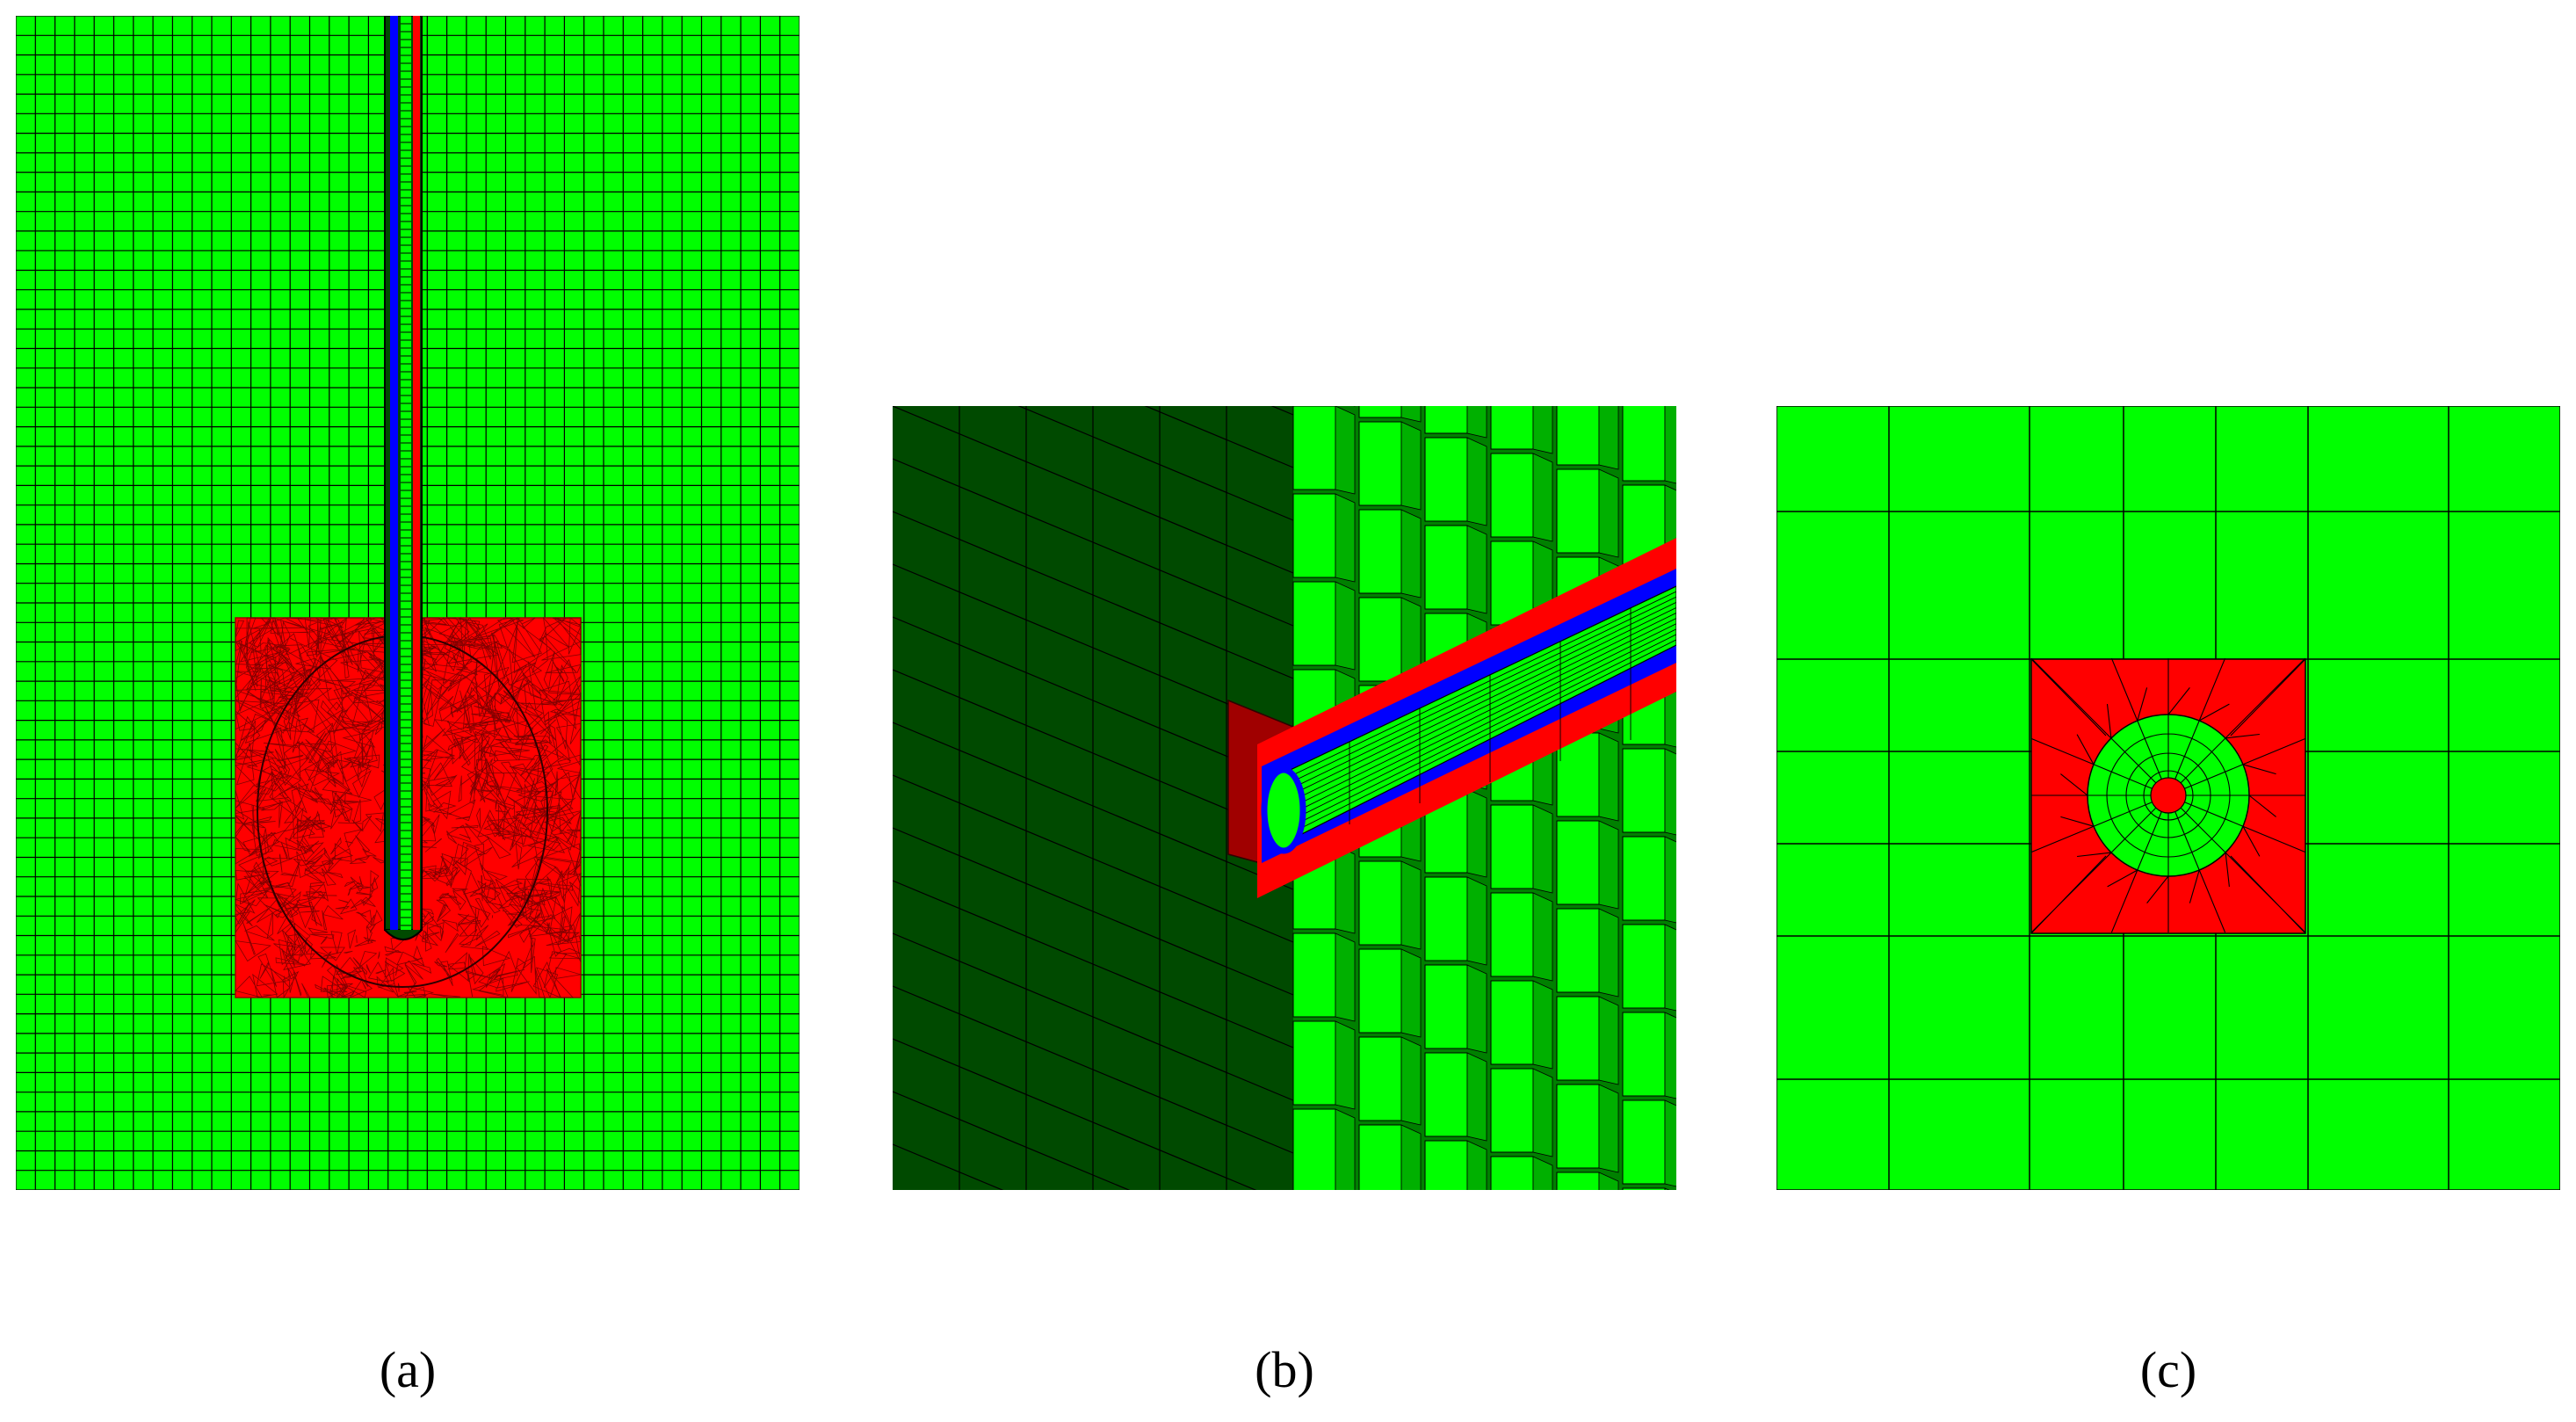  I want to click on left-face-grid, so click(1093, 798).